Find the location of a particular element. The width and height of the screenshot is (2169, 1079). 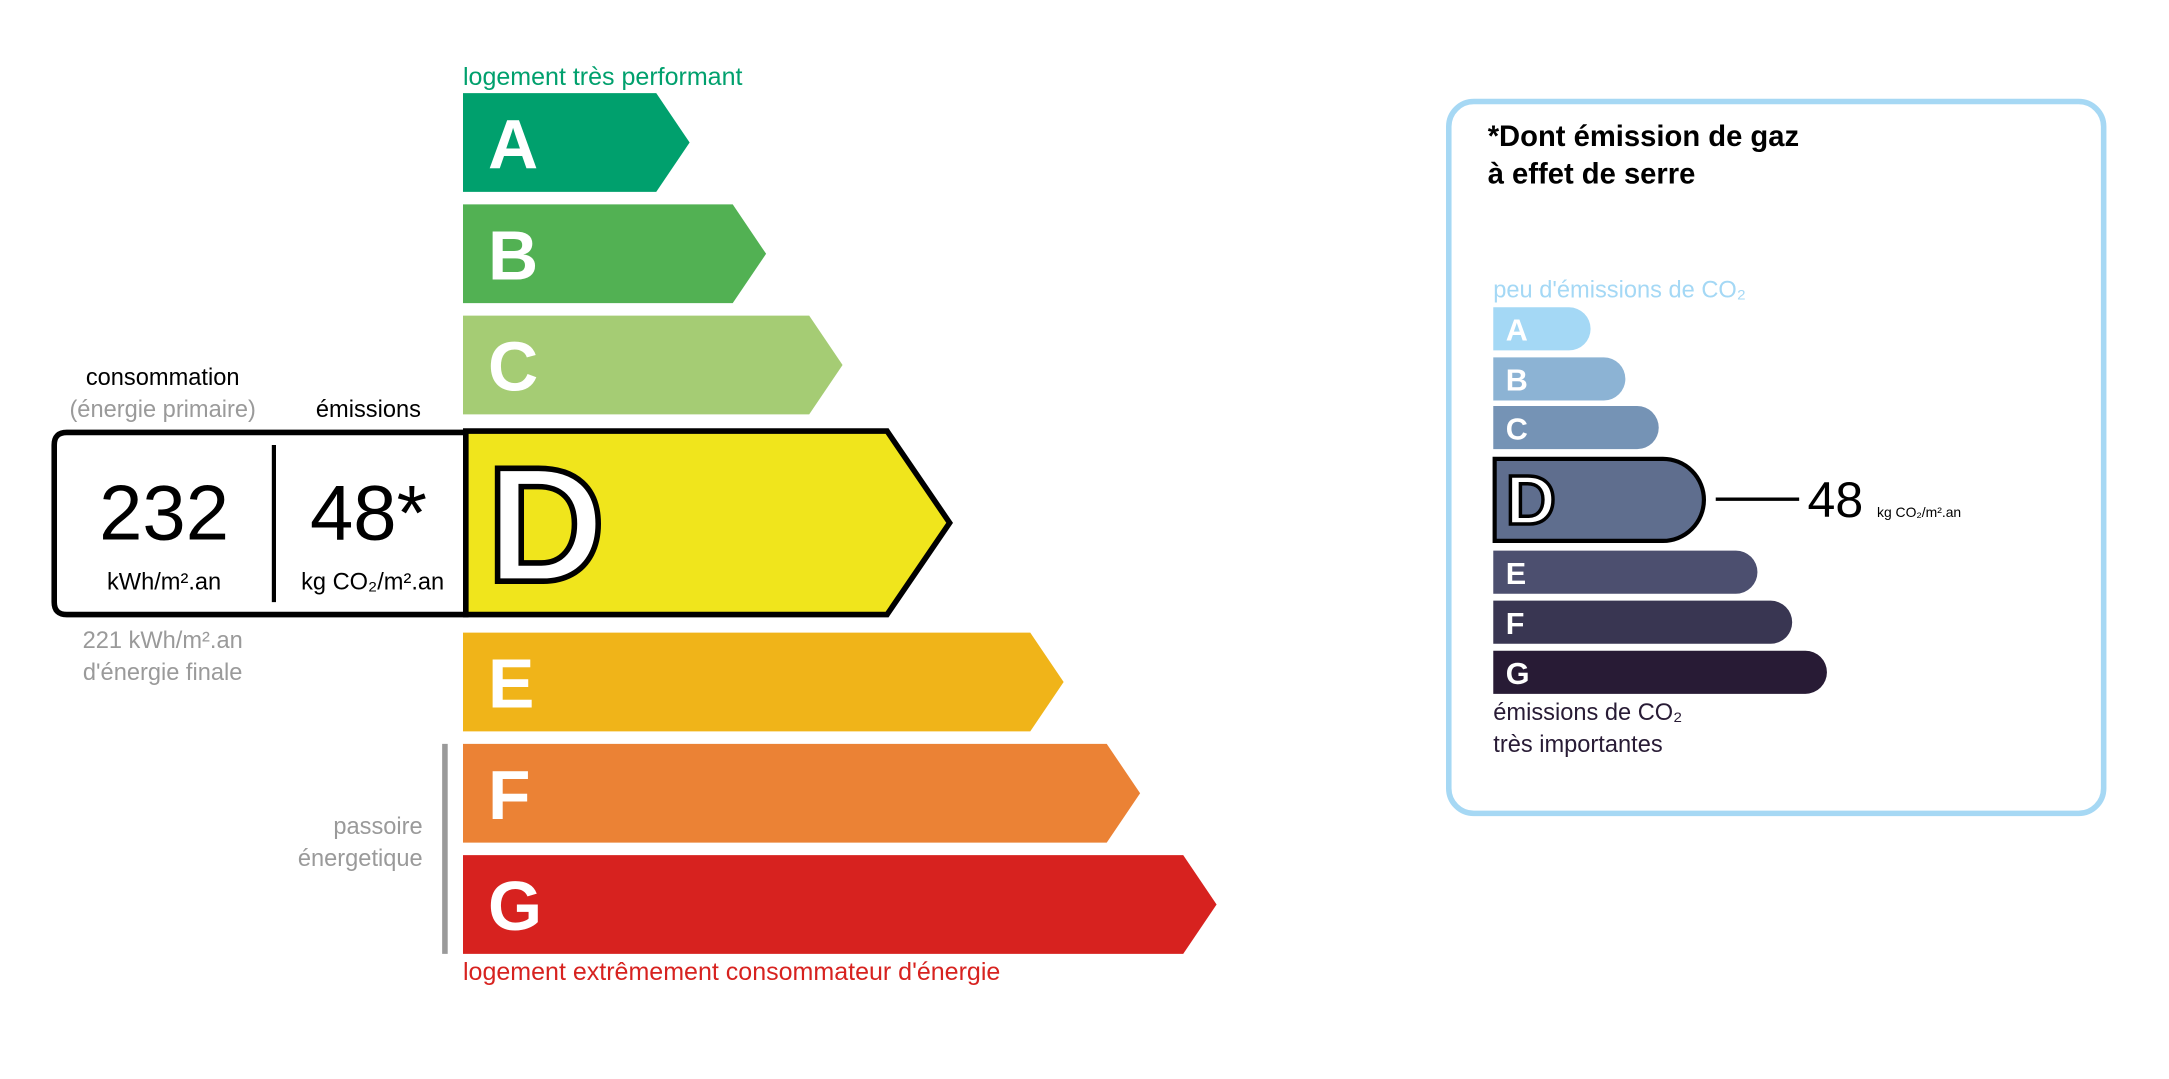

energy-class-b: B is located at coordinates (614, 254).